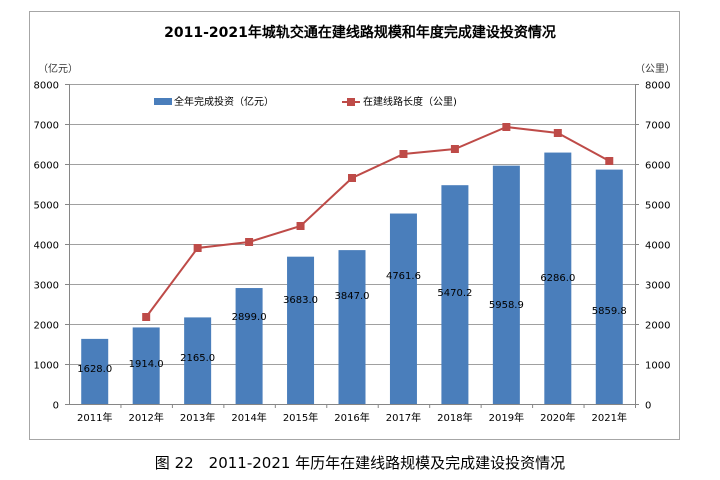 The image size is (720, 480). I want to click on bar-value-label: 1628.0, so click(94, 369).